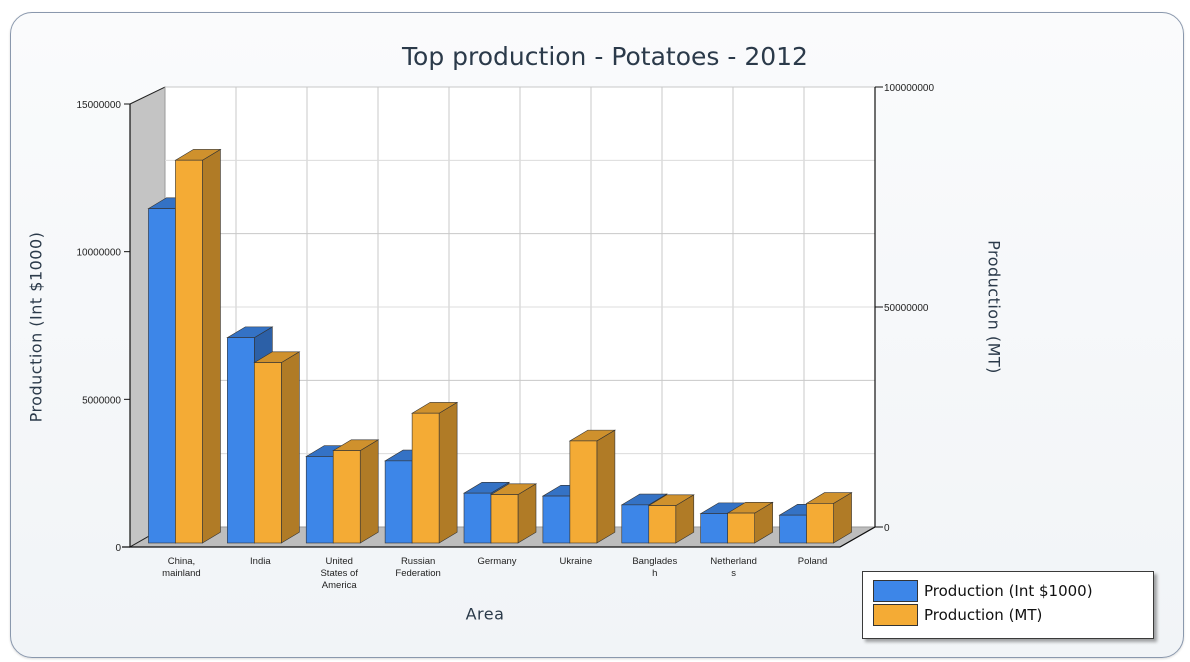 The width and height of the screenshot is (1190, 662). I want to click on x-tick-label: Russian Federation, so click(417, 567).